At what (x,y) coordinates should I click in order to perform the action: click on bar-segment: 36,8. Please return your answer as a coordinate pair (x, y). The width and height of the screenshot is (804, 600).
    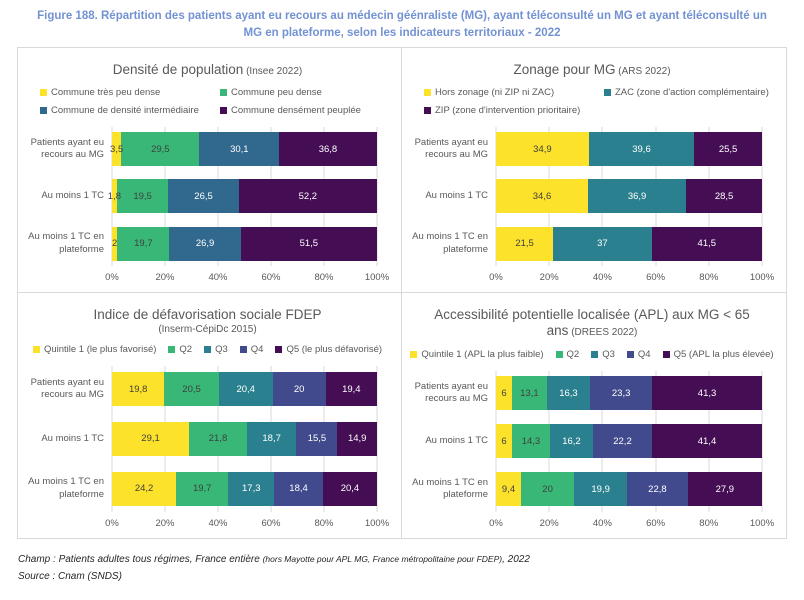
    Looking at the image, I should click on (328, 149).